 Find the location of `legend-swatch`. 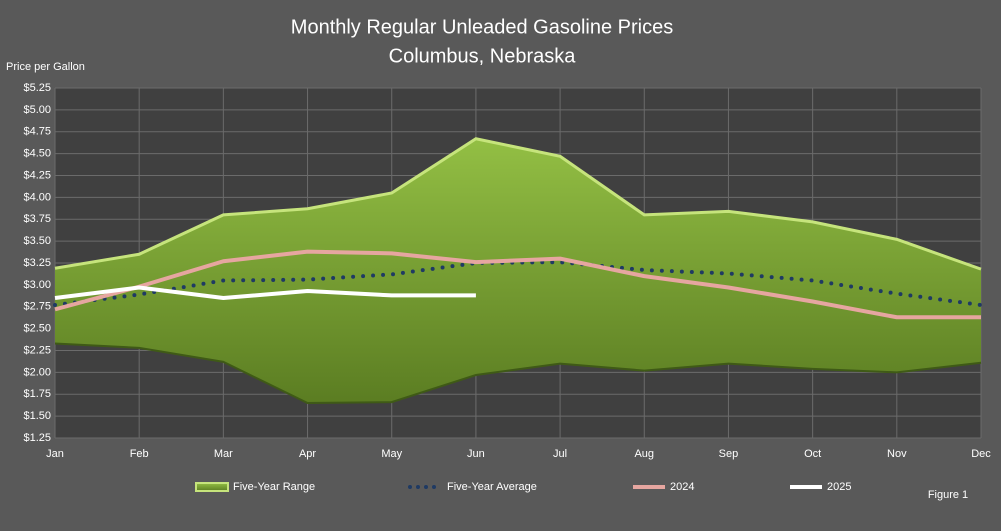

legend-swatch is located at coordinates (212, 487).